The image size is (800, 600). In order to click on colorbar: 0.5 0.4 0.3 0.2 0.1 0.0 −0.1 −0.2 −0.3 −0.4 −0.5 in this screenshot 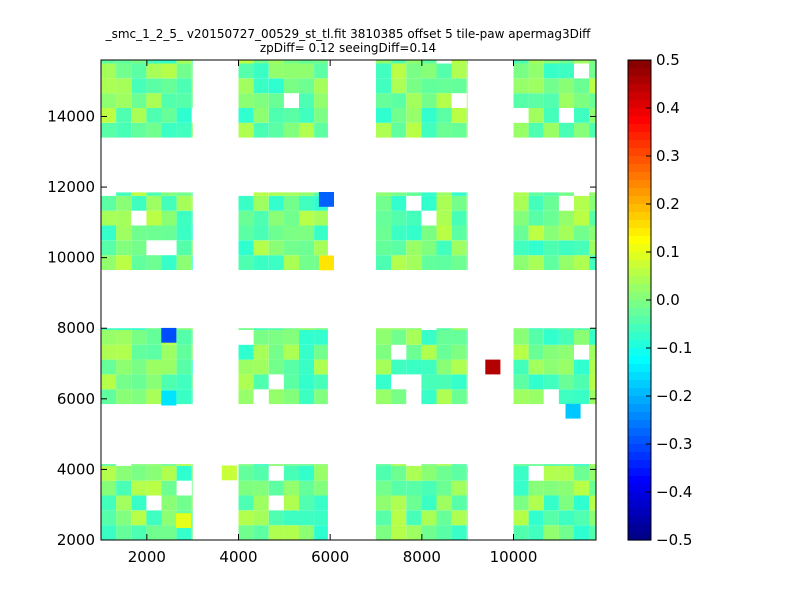, I will do `click(659, 300)`.